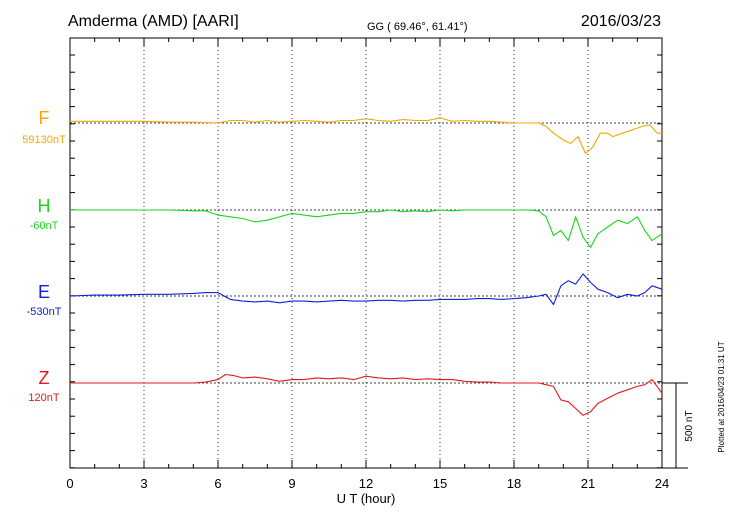  Describe the element at coordinates (440, 483) in the screenshot. I see `x-tick-label: 15` at that location.